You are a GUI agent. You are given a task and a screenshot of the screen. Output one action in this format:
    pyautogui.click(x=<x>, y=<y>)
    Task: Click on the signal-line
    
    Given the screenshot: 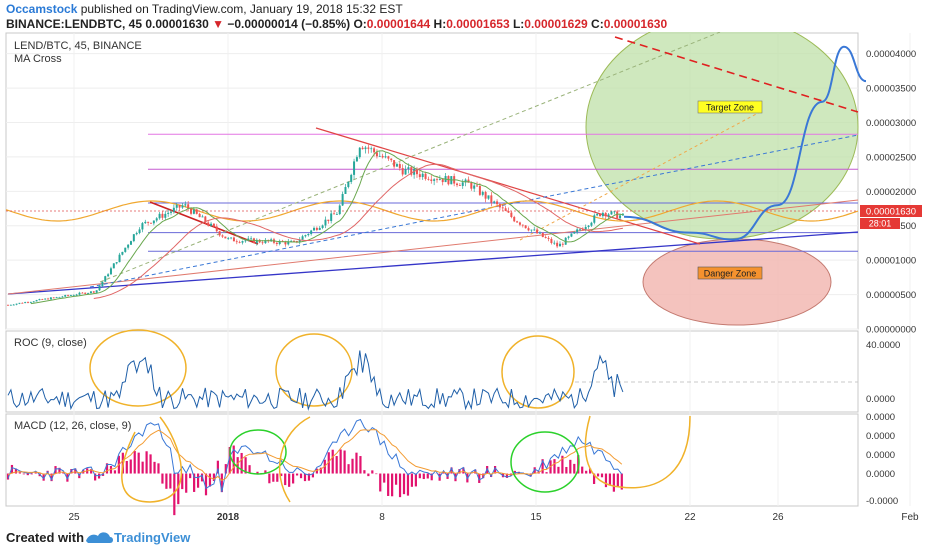 What is the action you would take?
    pyautogui.click(x=315, y=455)
    